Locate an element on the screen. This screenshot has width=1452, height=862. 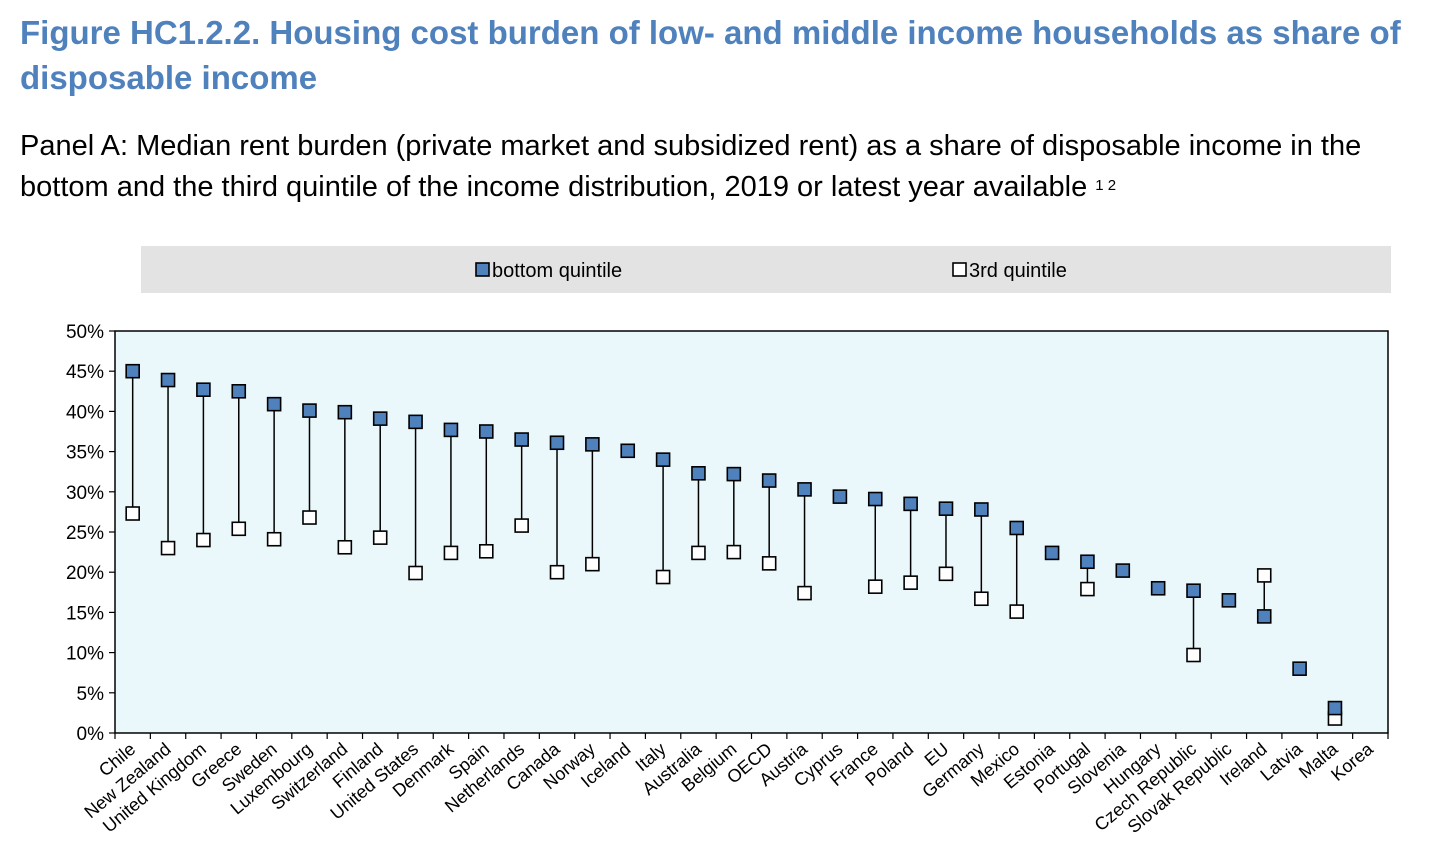
point-3rd-quintile-germany is located at coordinates (981, 599).